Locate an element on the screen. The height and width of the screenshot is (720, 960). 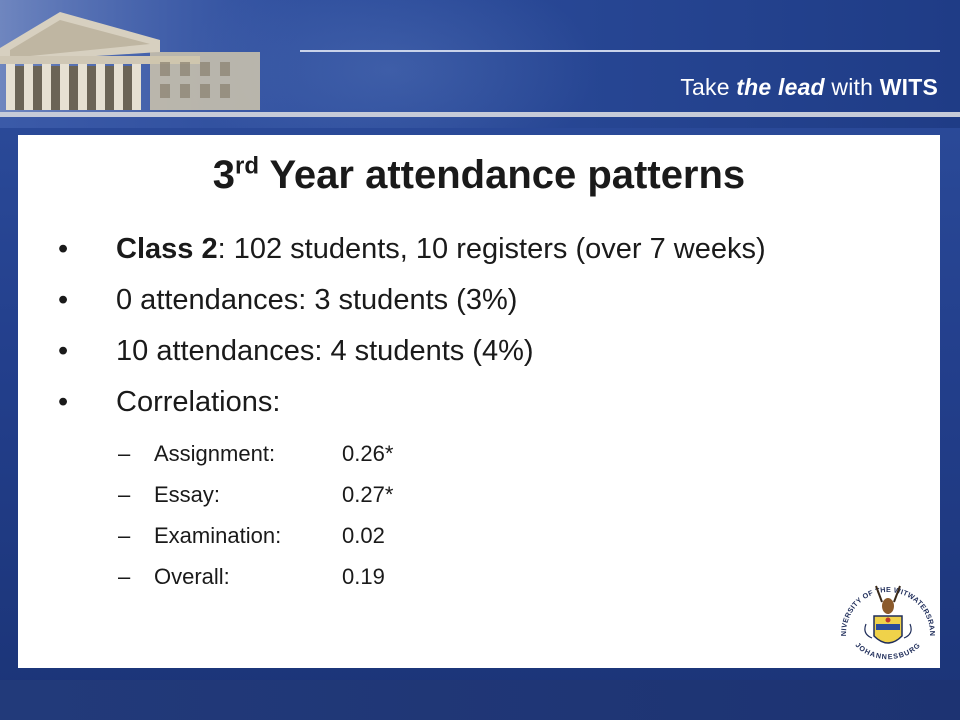
bullet-item: • 0 attendances: 3 students (3%) is located at coordinates (468, 300).